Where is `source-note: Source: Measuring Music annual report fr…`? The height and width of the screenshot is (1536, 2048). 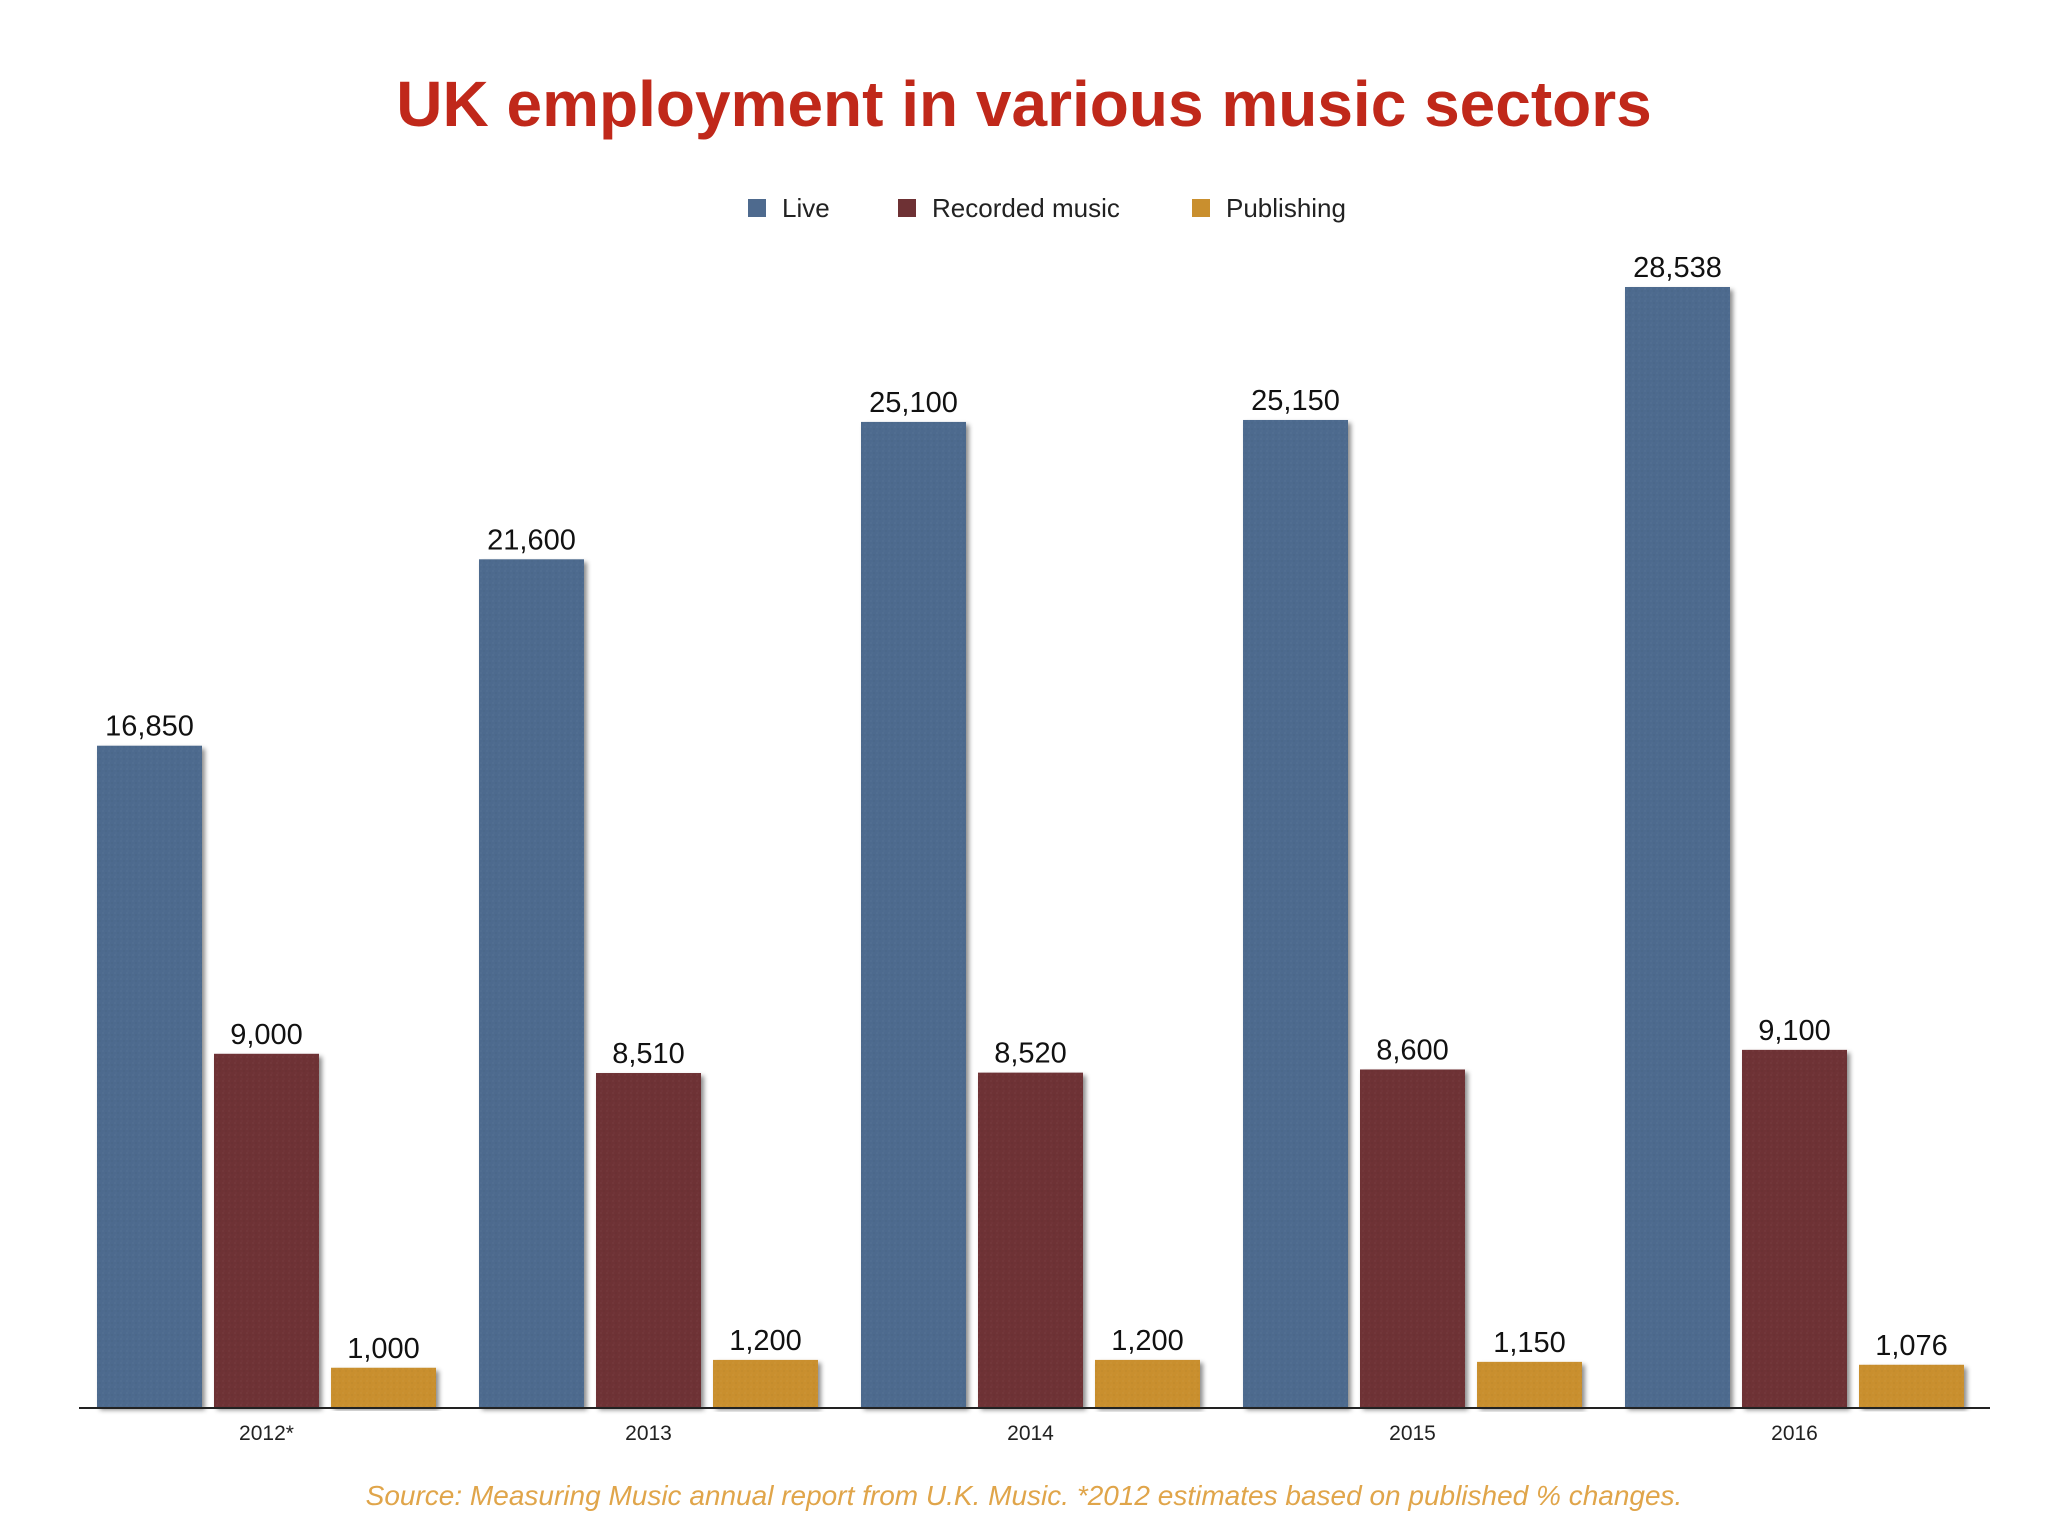 source-note: Source: Measuring Music annual report fr… is located at coordinates (1024, 1495).